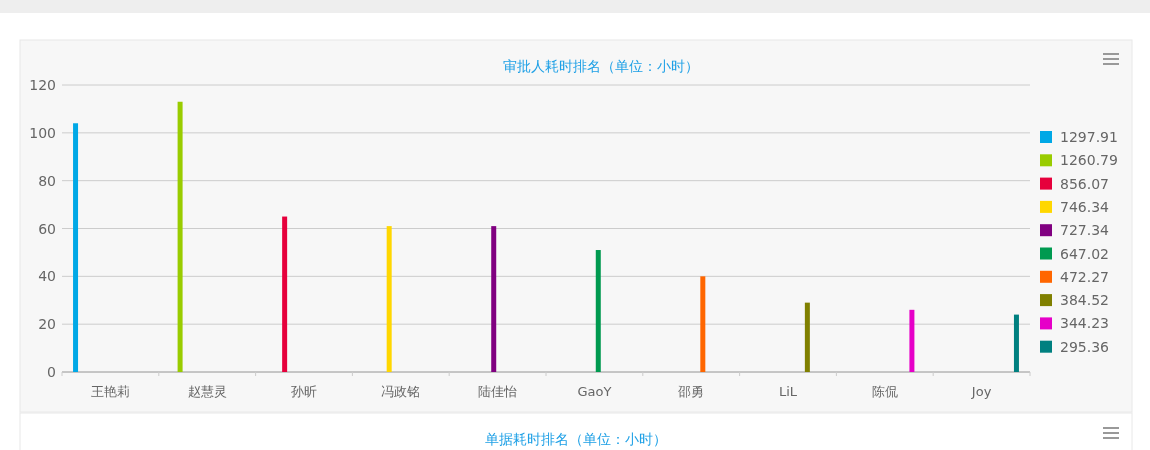 Image resolution: width=1150 pixels, height=450 pixels. Describe the element at coordinates (601, 66) in the screenshot. I see `chart-title: 审批人耗时排名（单位：小时）` at that location.